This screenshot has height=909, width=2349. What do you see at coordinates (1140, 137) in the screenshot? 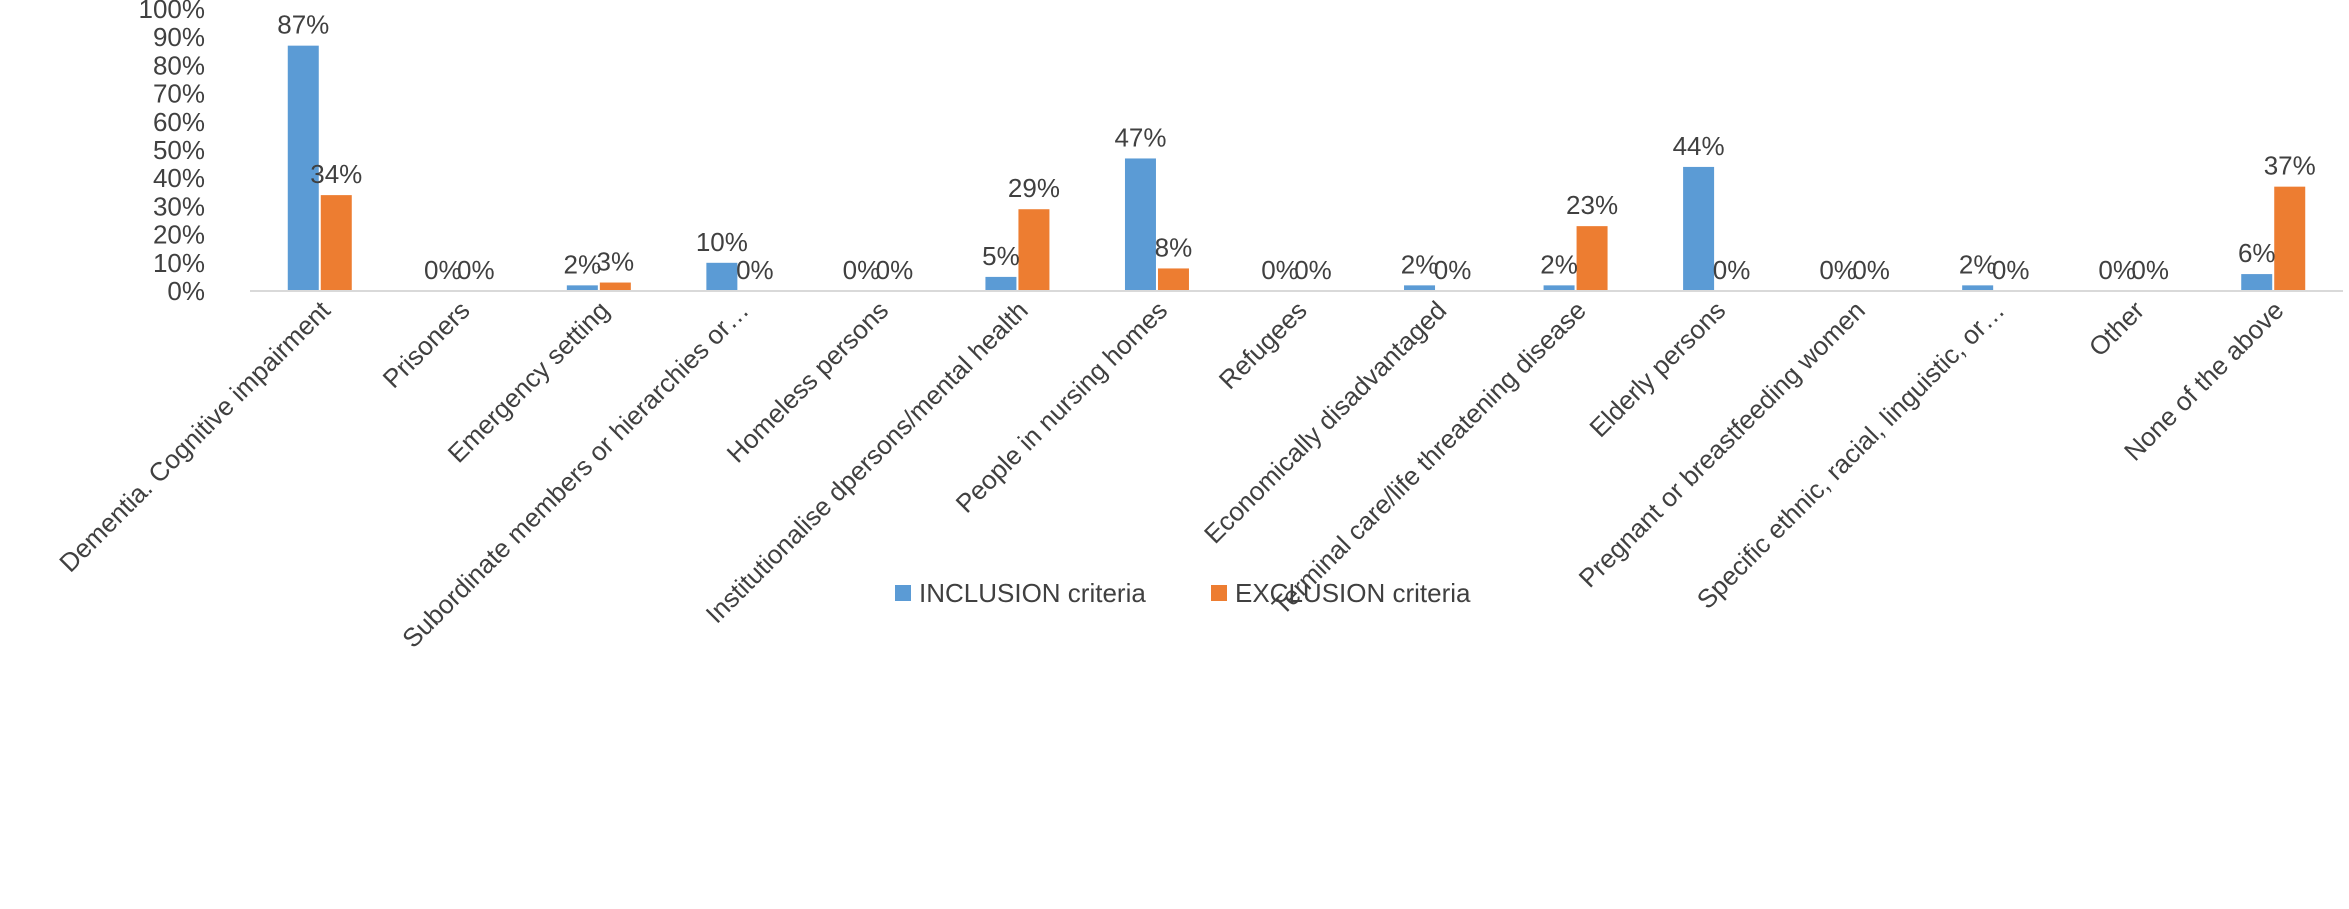
I see `data-label: 47%` at bounding box center [1140, 137].